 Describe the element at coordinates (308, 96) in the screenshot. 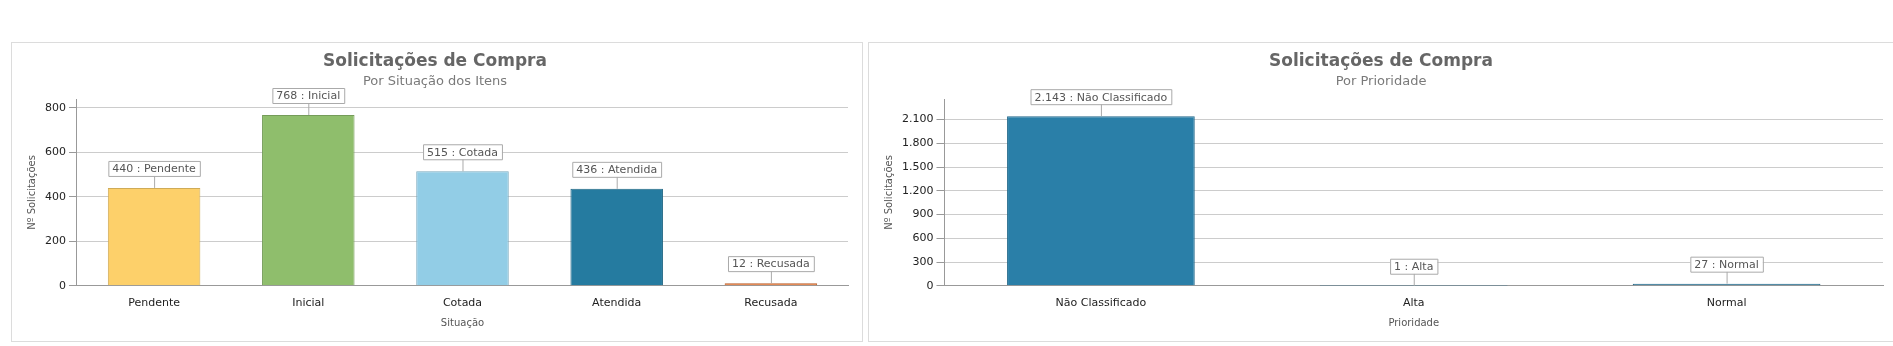

I see `data-label: 768 : Inicial` at that location.